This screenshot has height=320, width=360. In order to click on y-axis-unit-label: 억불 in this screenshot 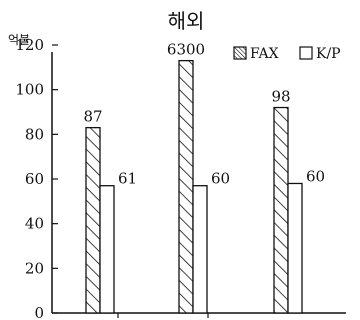, I will do `click(19, 40)`.